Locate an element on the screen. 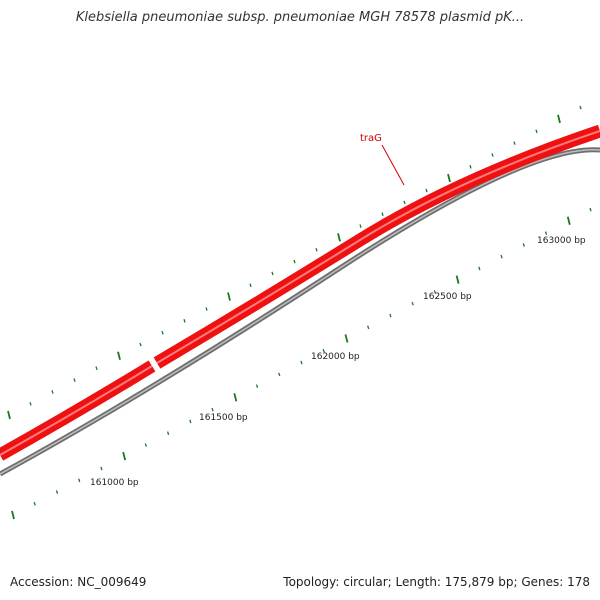 The width and height of the screenshot is (600, 600). scale-label-162000: 162000 bp is located at coordinates (335, 357).